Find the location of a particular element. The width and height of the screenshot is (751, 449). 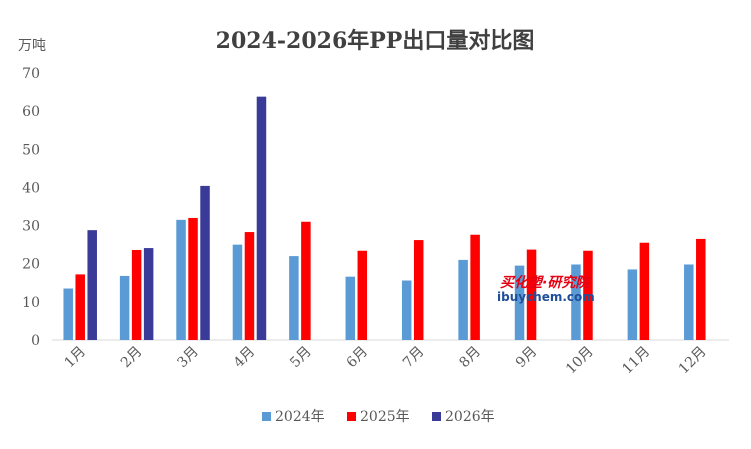

y-tick-label: 20 is located at coordinates (31, 265).